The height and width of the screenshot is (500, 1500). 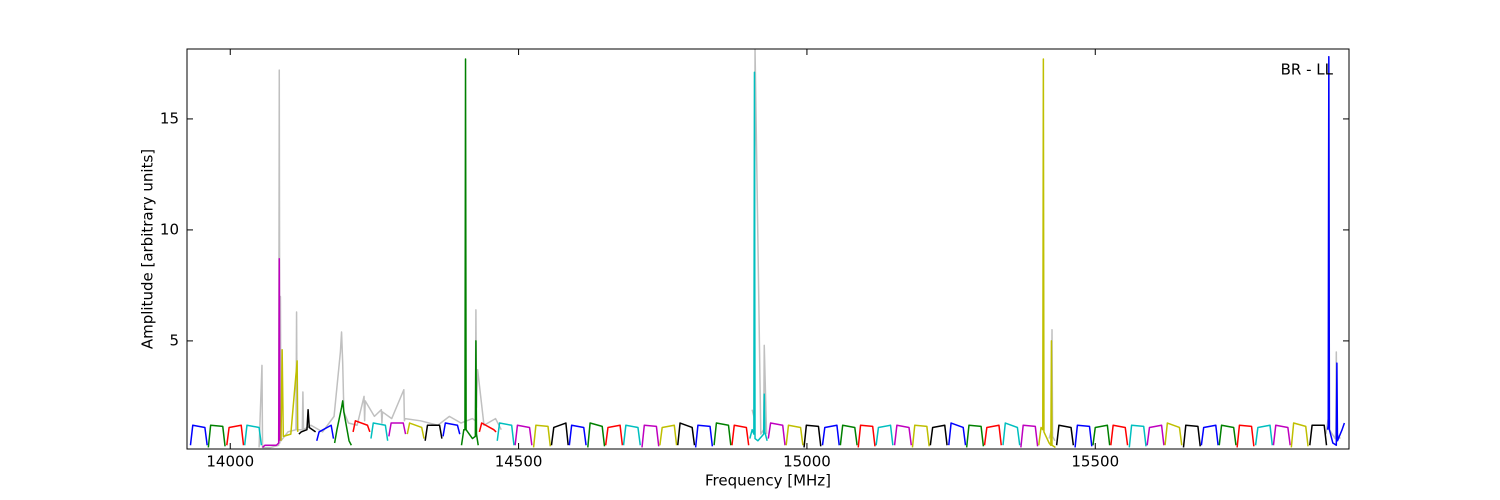 What do you see at coordinates (807, 462) in the screenshot?
I see `x-tick-label: 15000` at bounding box center [807, 462].